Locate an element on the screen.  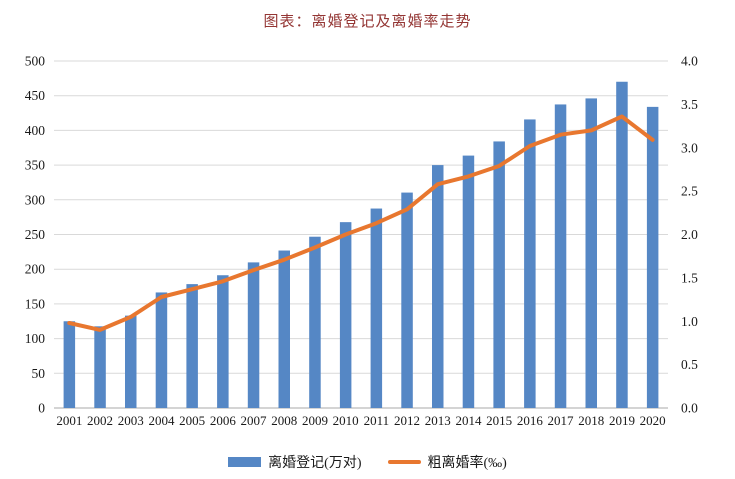
bar-2019 is located at coordinates (622, 244).